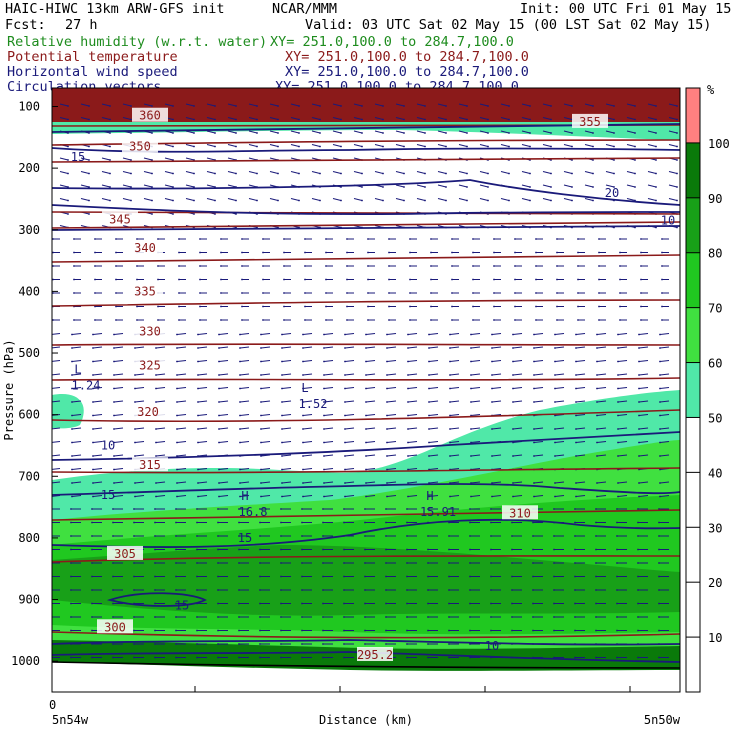 Image resolution: width=740 pixels, height=740 pixels. I want to click on extremum-type: L, so click(77, 370).